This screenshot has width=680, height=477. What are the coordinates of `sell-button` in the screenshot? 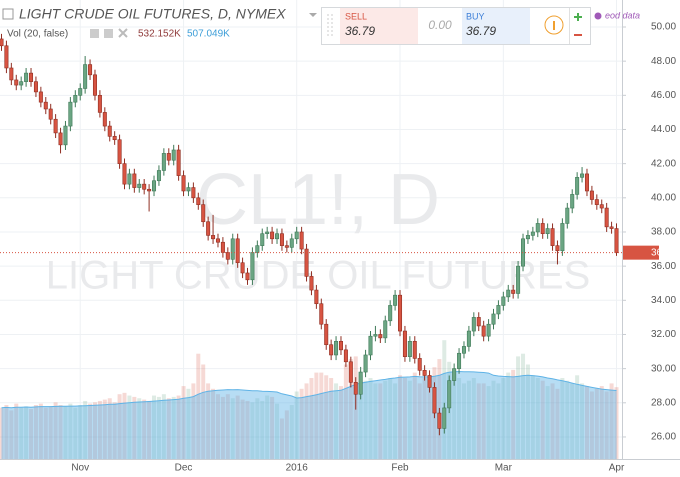 It's located at (379, 26).